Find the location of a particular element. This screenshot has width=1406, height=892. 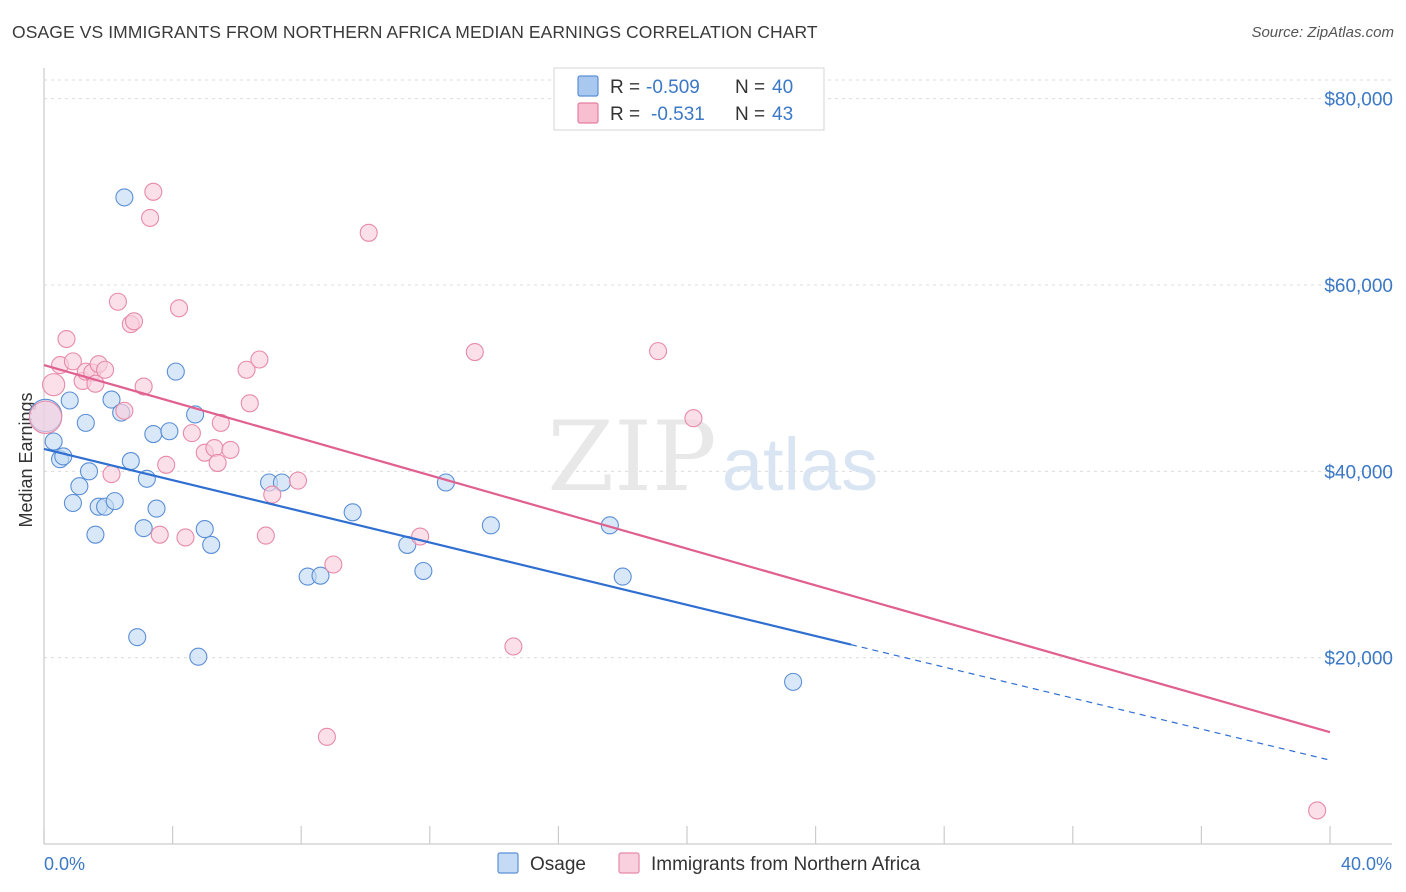

y-tick-labels: $20,000 $40,000 $60,000 $80,000 is located at coordinates (1358, 380).